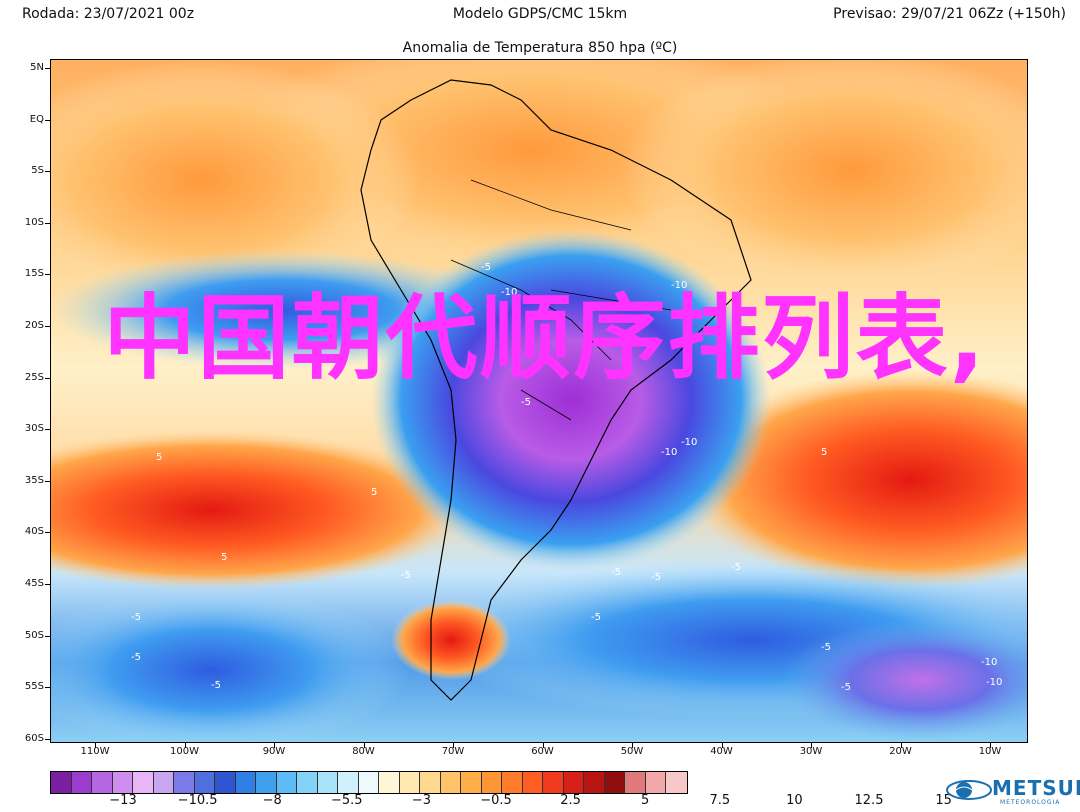  What do you see at coordinates (34, 377) in the screenshot?
I see `lat-label: 25S` at bounding box center [34, 377].